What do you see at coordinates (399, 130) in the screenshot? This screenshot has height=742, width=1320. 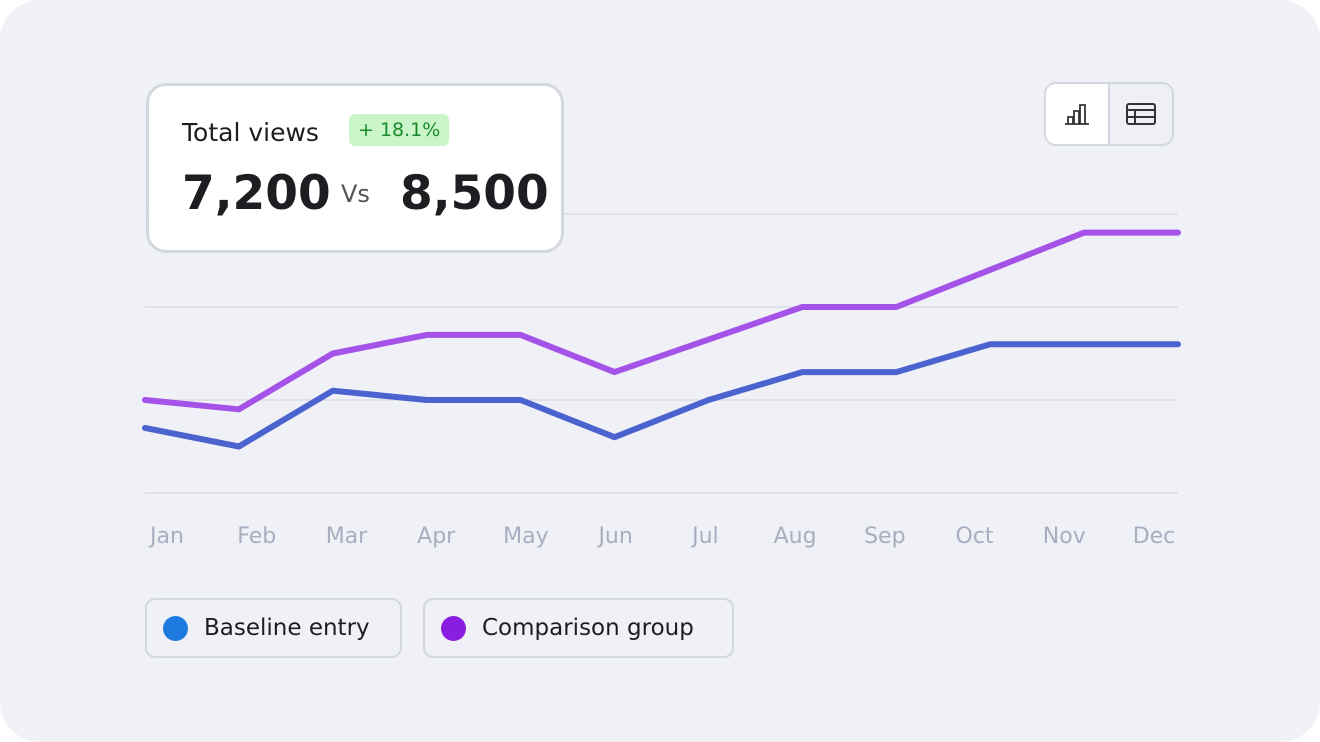 I see `change-badge: + 18.1%` at bounding box center [399, 130].